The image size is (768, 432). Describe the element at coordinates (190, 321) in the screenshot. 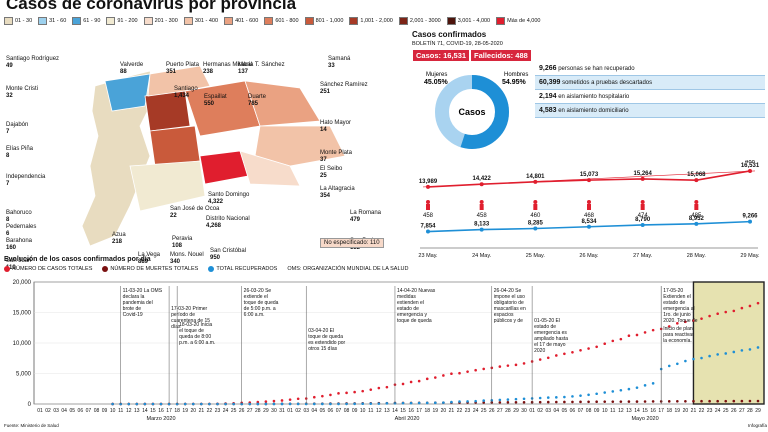

I see `annotation-text: cuarentena de 15` at that location.